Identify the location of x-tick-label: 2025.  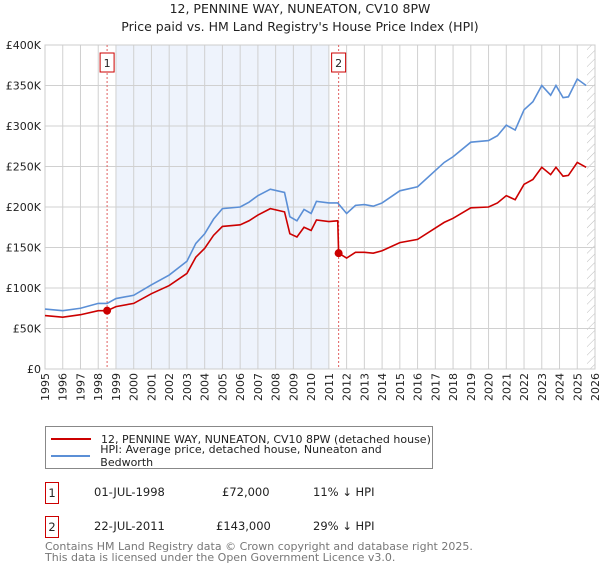
(577, 387).